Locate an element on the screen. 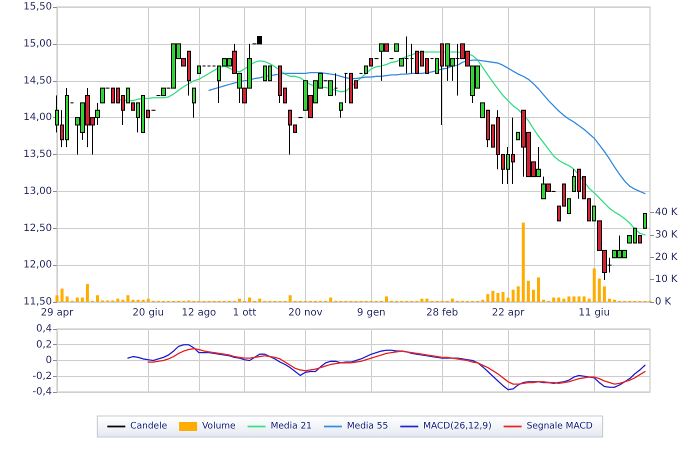 This screenshot has height=451, width=700. x-tick-label: 22 apr is located at coordinates (509, 313).